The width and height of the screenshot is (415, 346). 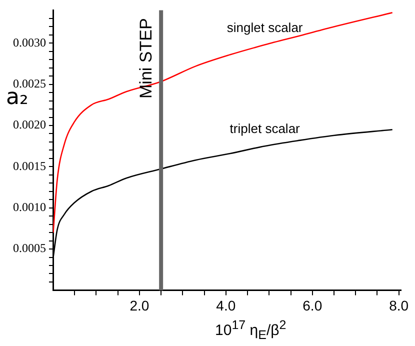 I want to click on x-tick-label: 6.0, so click(x=312, y=305).